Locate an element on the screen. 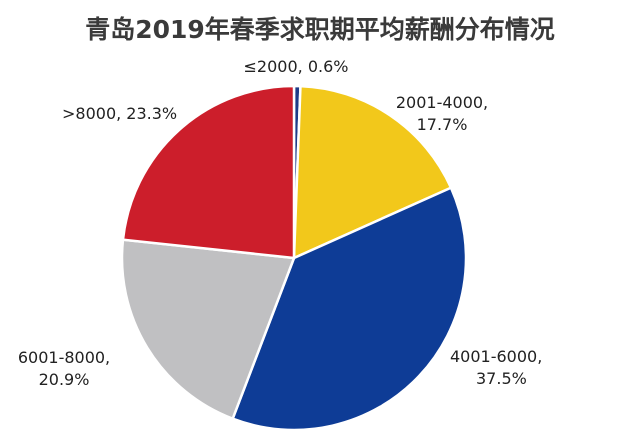 The image size is (640, 447). slice-label-le-2000: ≤2000, 0.6% is located at coordinates (296, 66).